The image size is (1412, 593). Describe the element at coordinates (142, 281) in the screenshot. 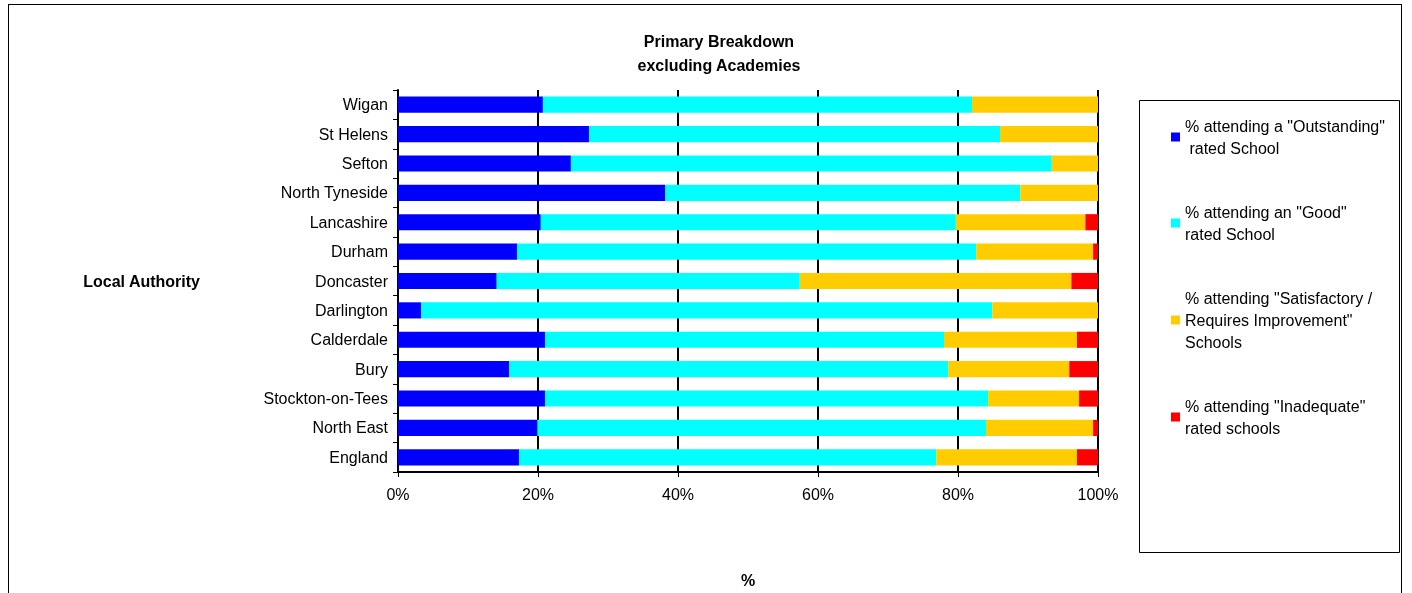

I see `y-axis-title: Local Authority` at that location.